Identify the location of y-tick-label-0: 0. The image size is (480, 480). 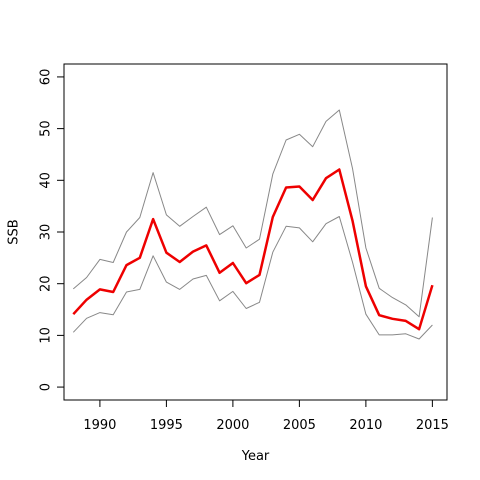
(46, 387).